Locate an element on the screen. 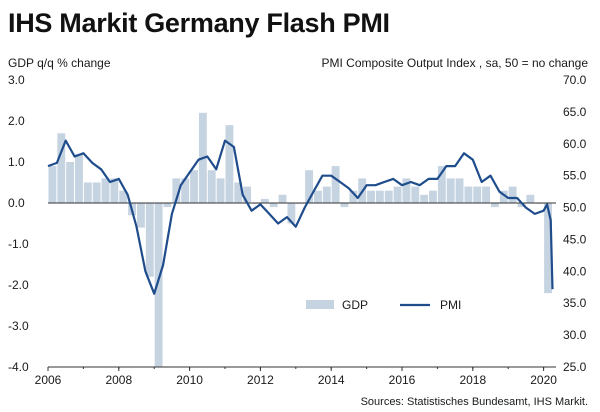 This screenshot has width=600, height=412. x-tick-label: 2010 is located at coordinates (189, 380).